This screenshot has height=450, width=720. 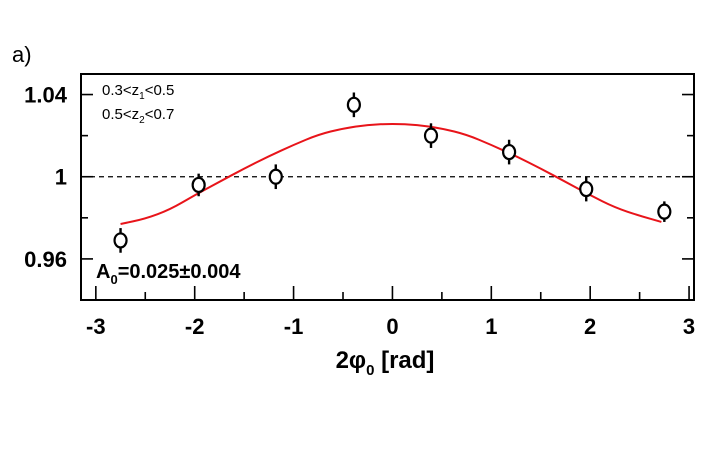 I want to click on x-axis-label-sub: 0, so click(x=370, y=370).